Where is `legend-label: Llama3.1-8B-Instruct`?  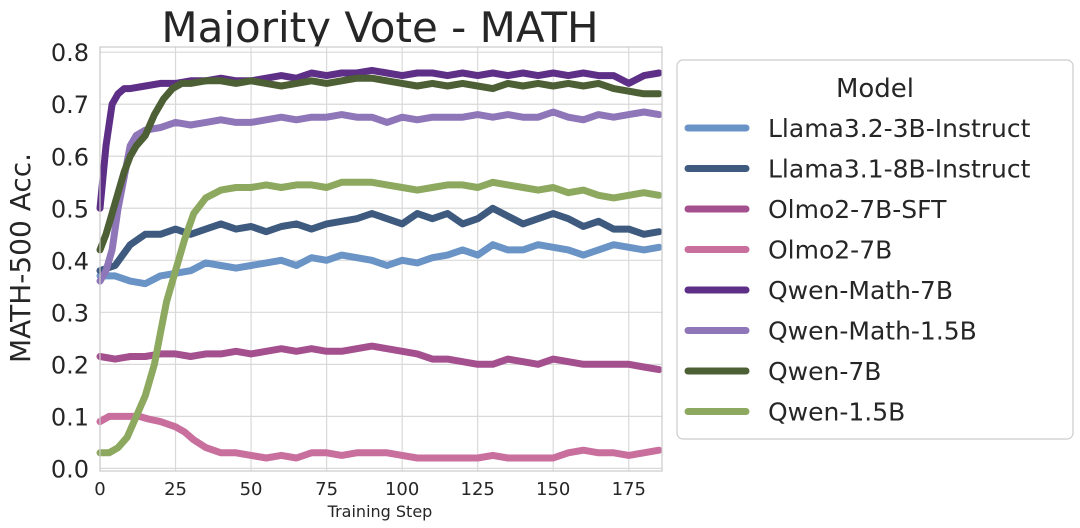
legend-label: Llama3.1-8B-Instruct is located at coordinates (899, 169).